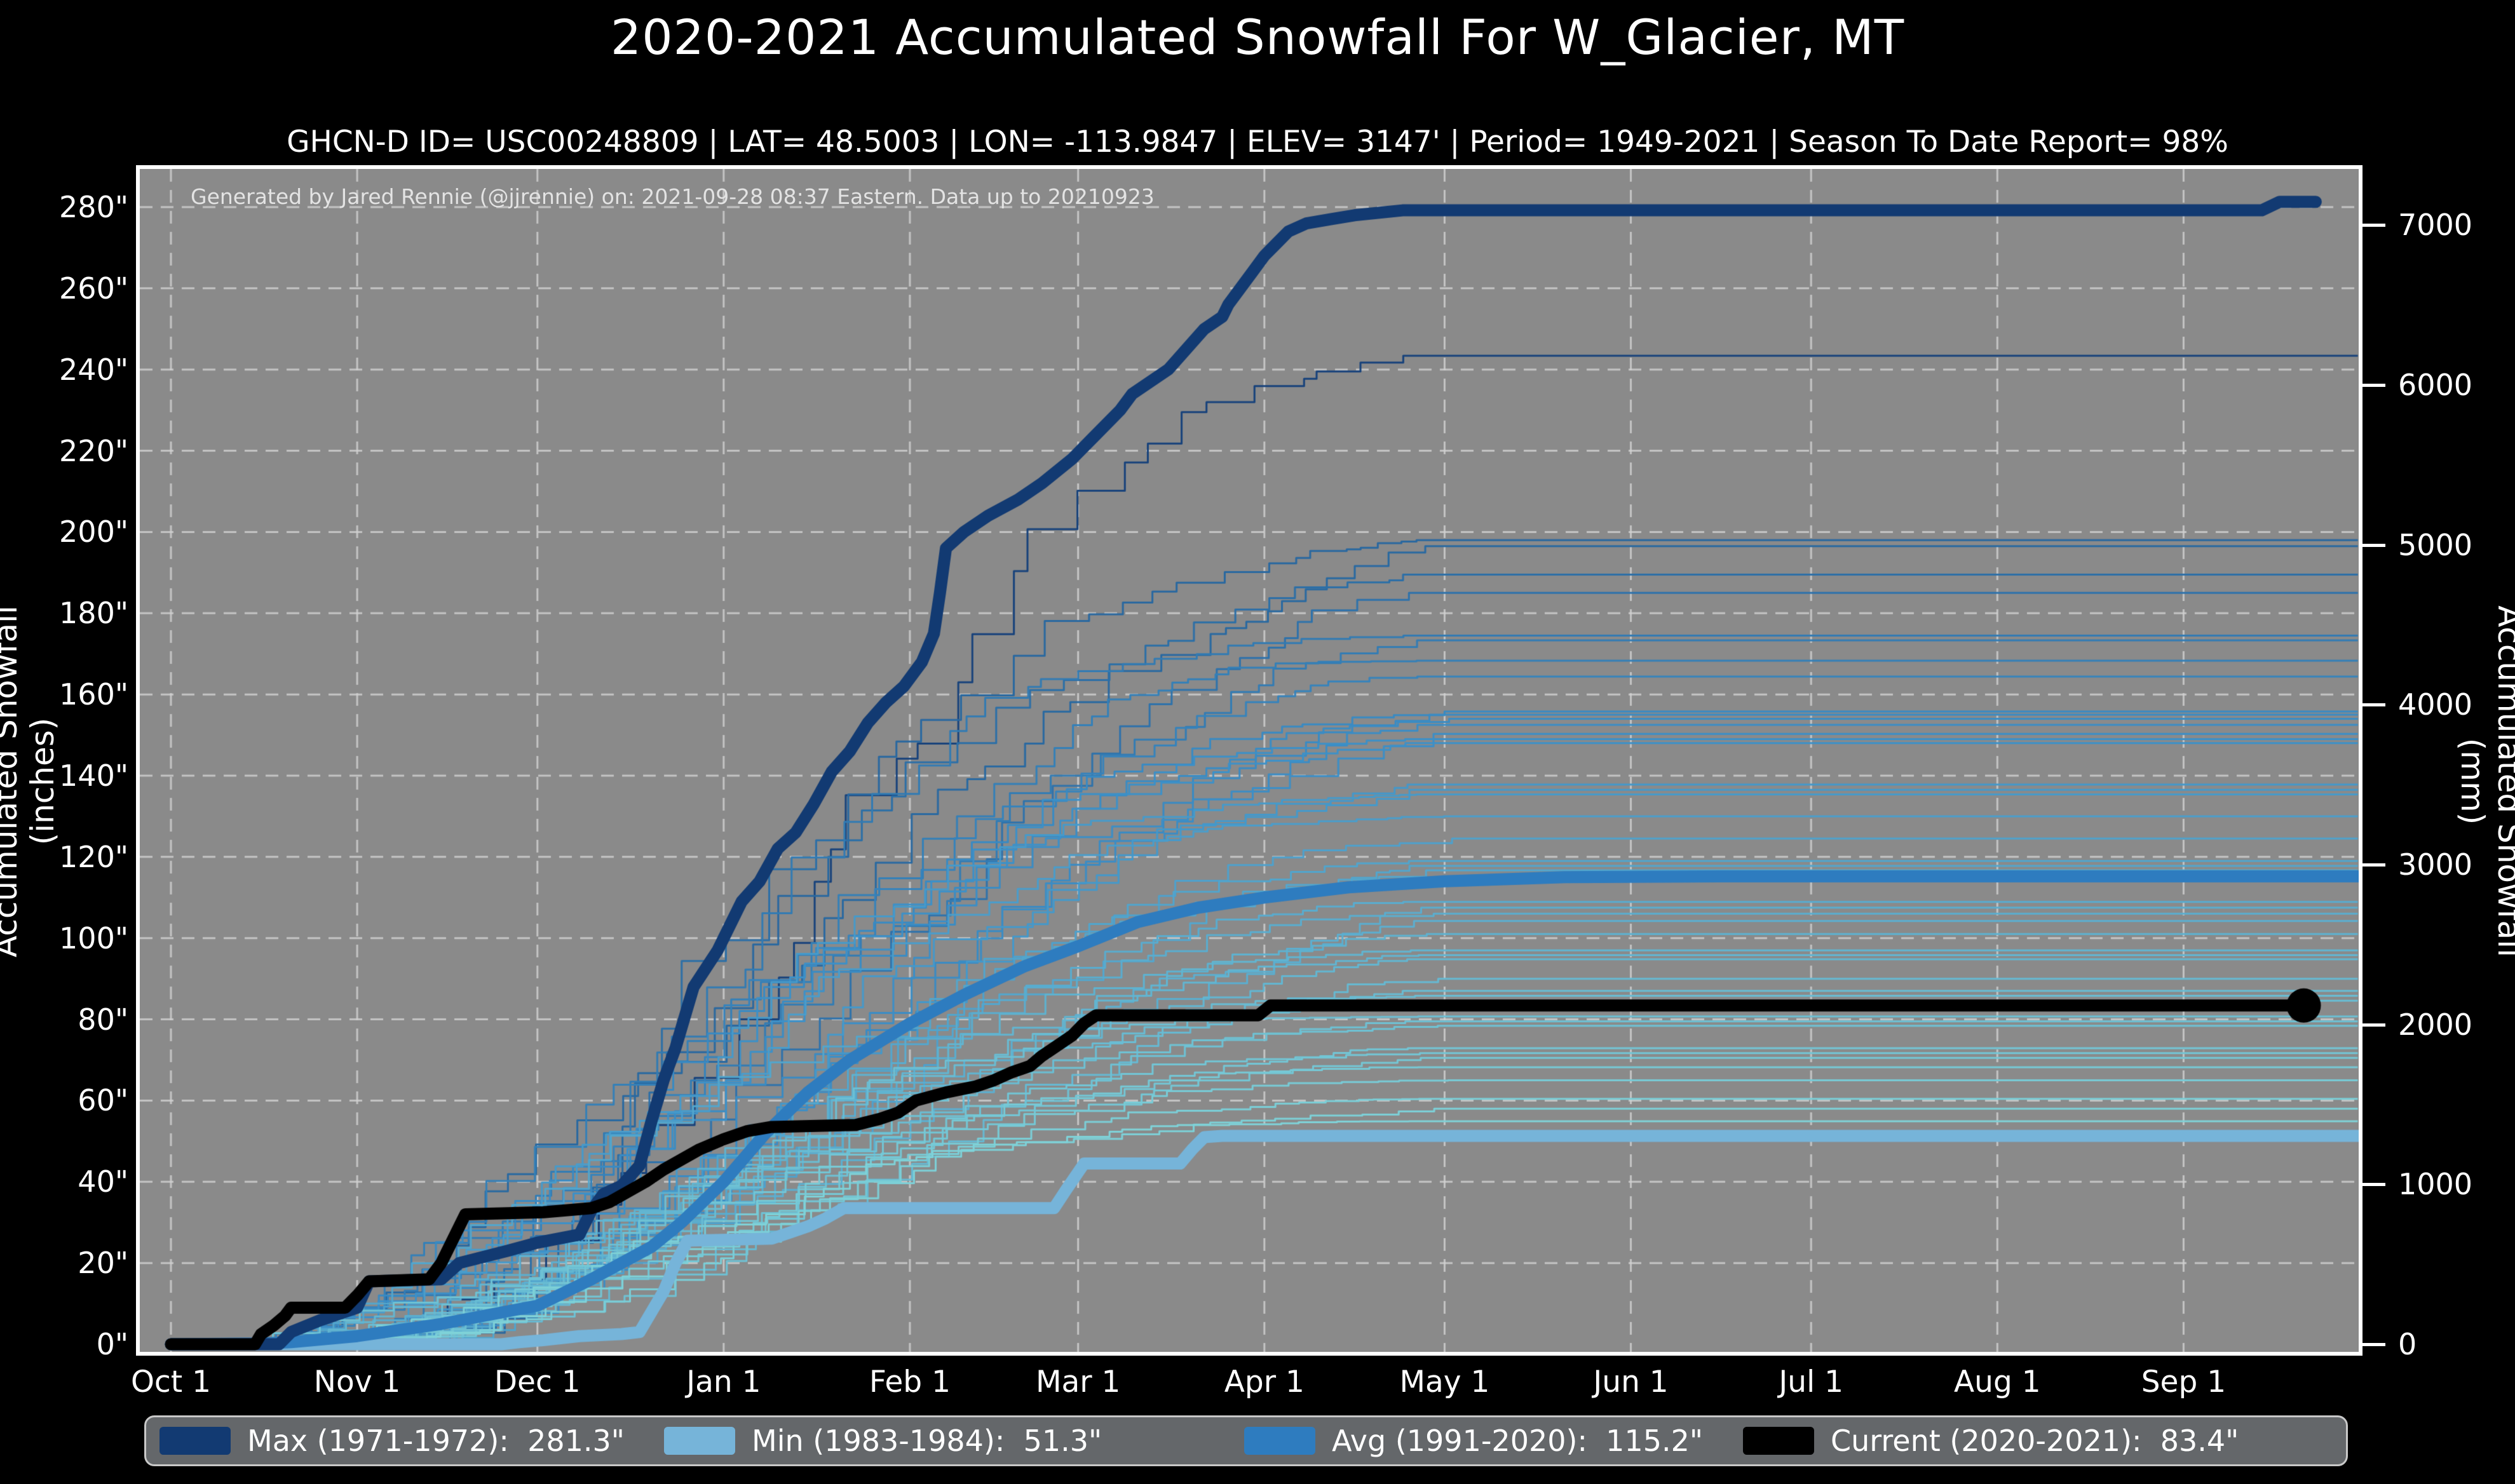 The height and width of the screenshot is (1484, 2515). Describe the element at coordinates (93, 206) in the screenshot. I see `y-tick-label-inches: 280"` at that location.